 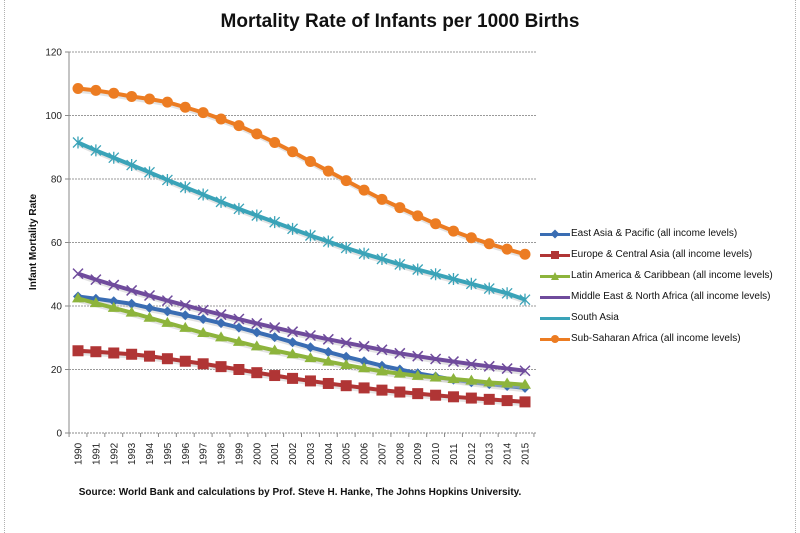 I want to click on legend-swatch-icon, so click(x=555, y=276).